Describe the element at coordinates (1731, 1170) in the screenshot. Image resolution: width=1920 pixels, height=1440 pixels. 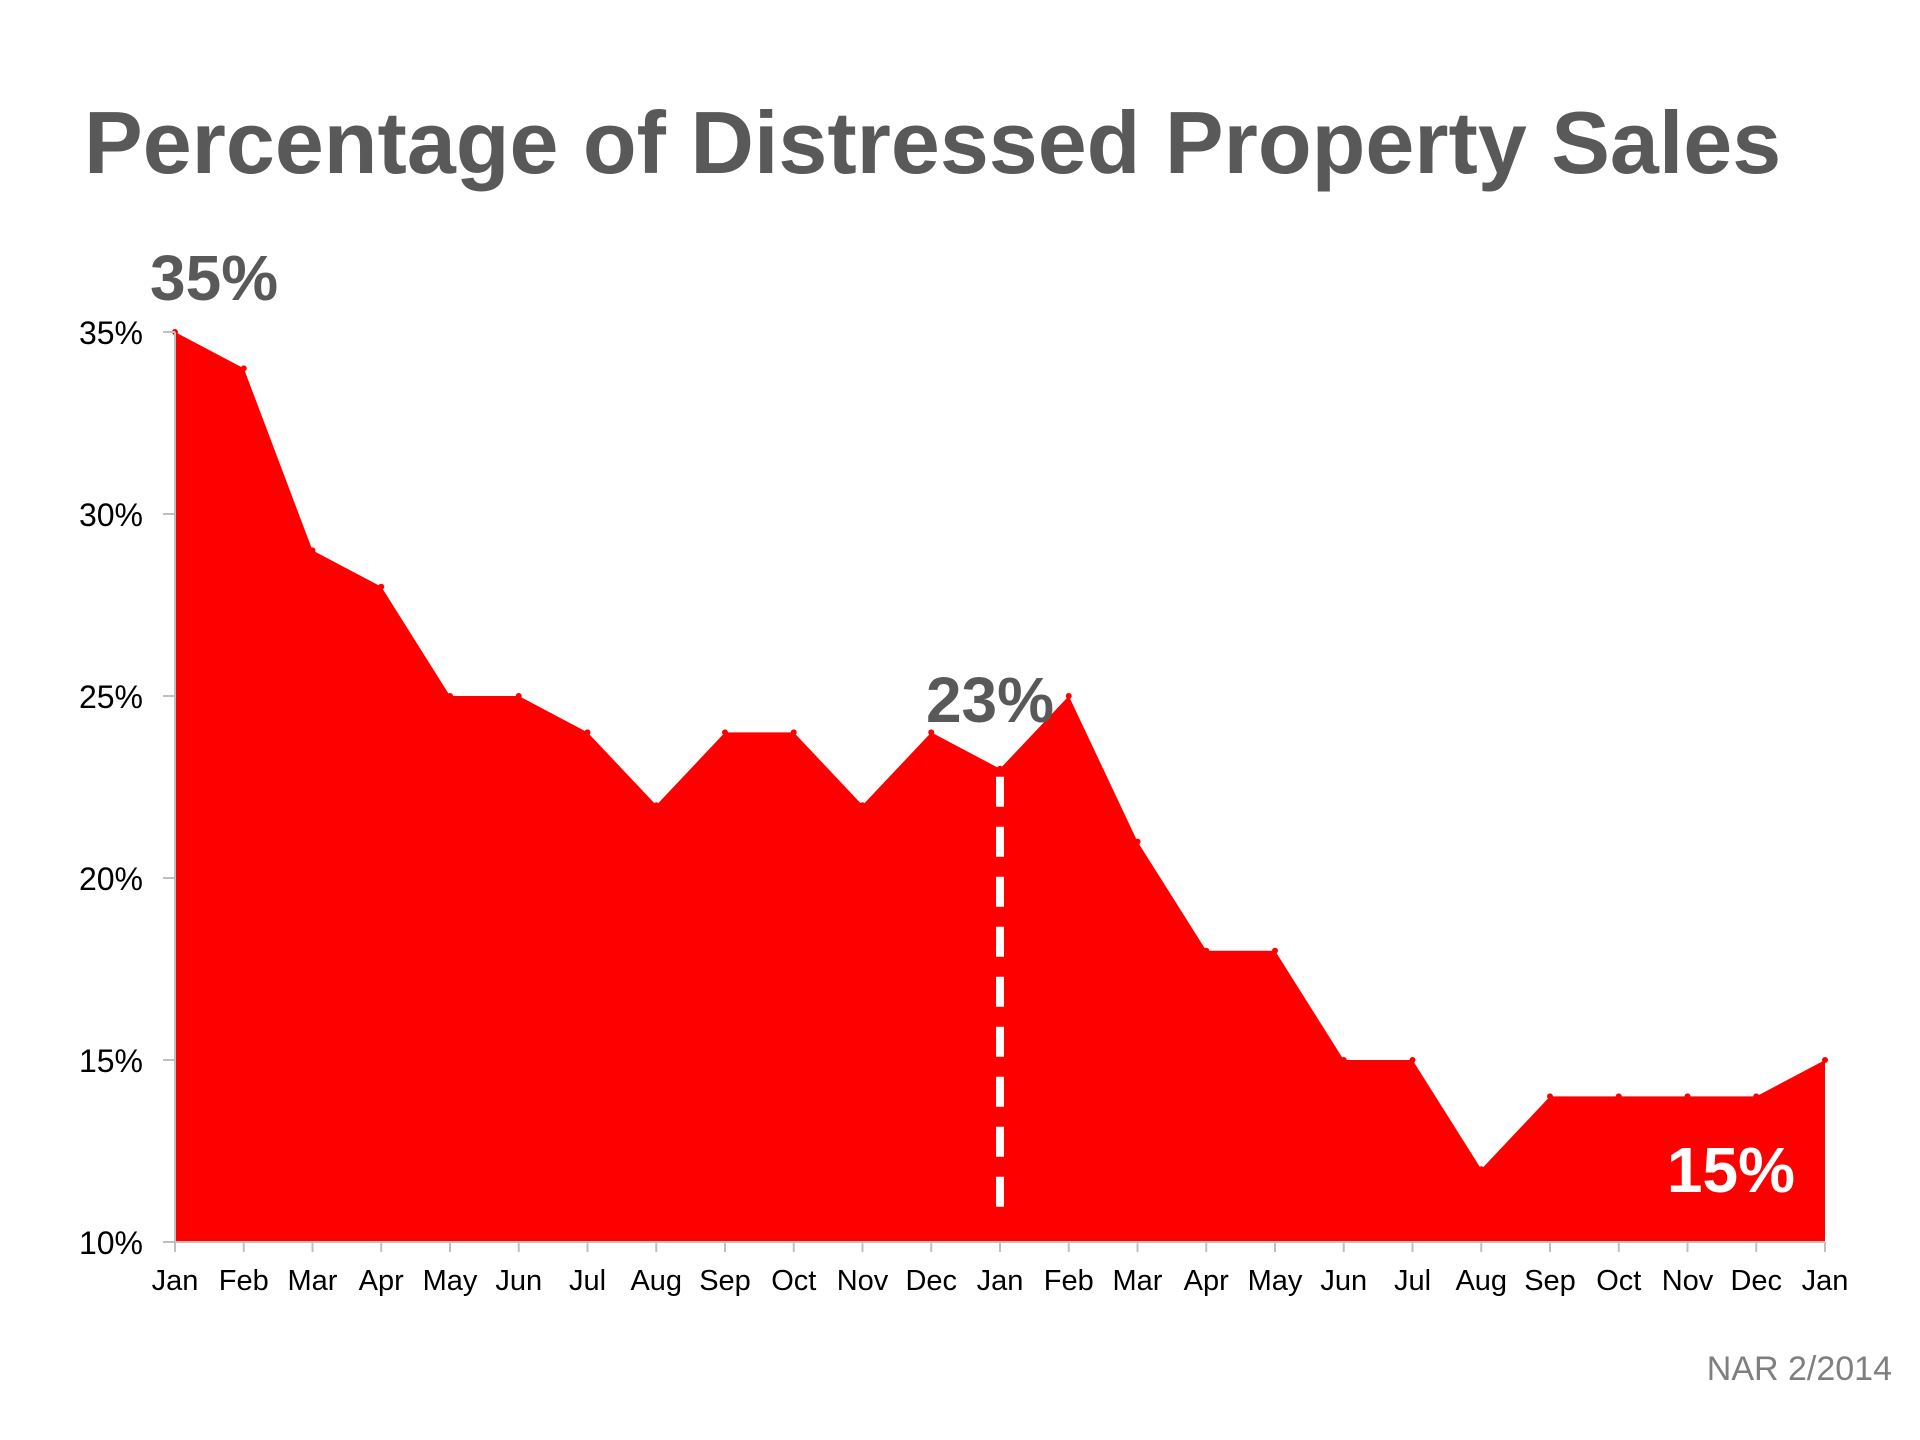
I see `data-label-end: 15%` at that location.